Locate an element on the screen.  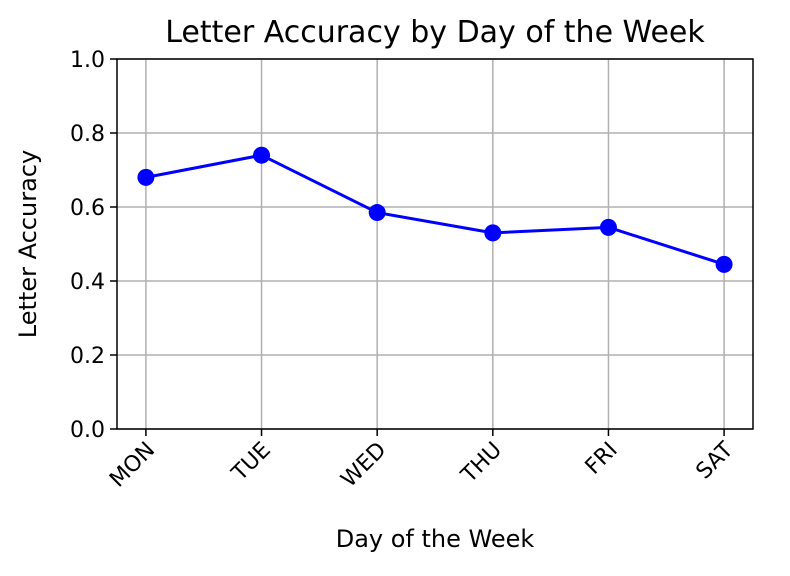
y-axis-label: Letter Accuracy is located at coordinates (28, 244).